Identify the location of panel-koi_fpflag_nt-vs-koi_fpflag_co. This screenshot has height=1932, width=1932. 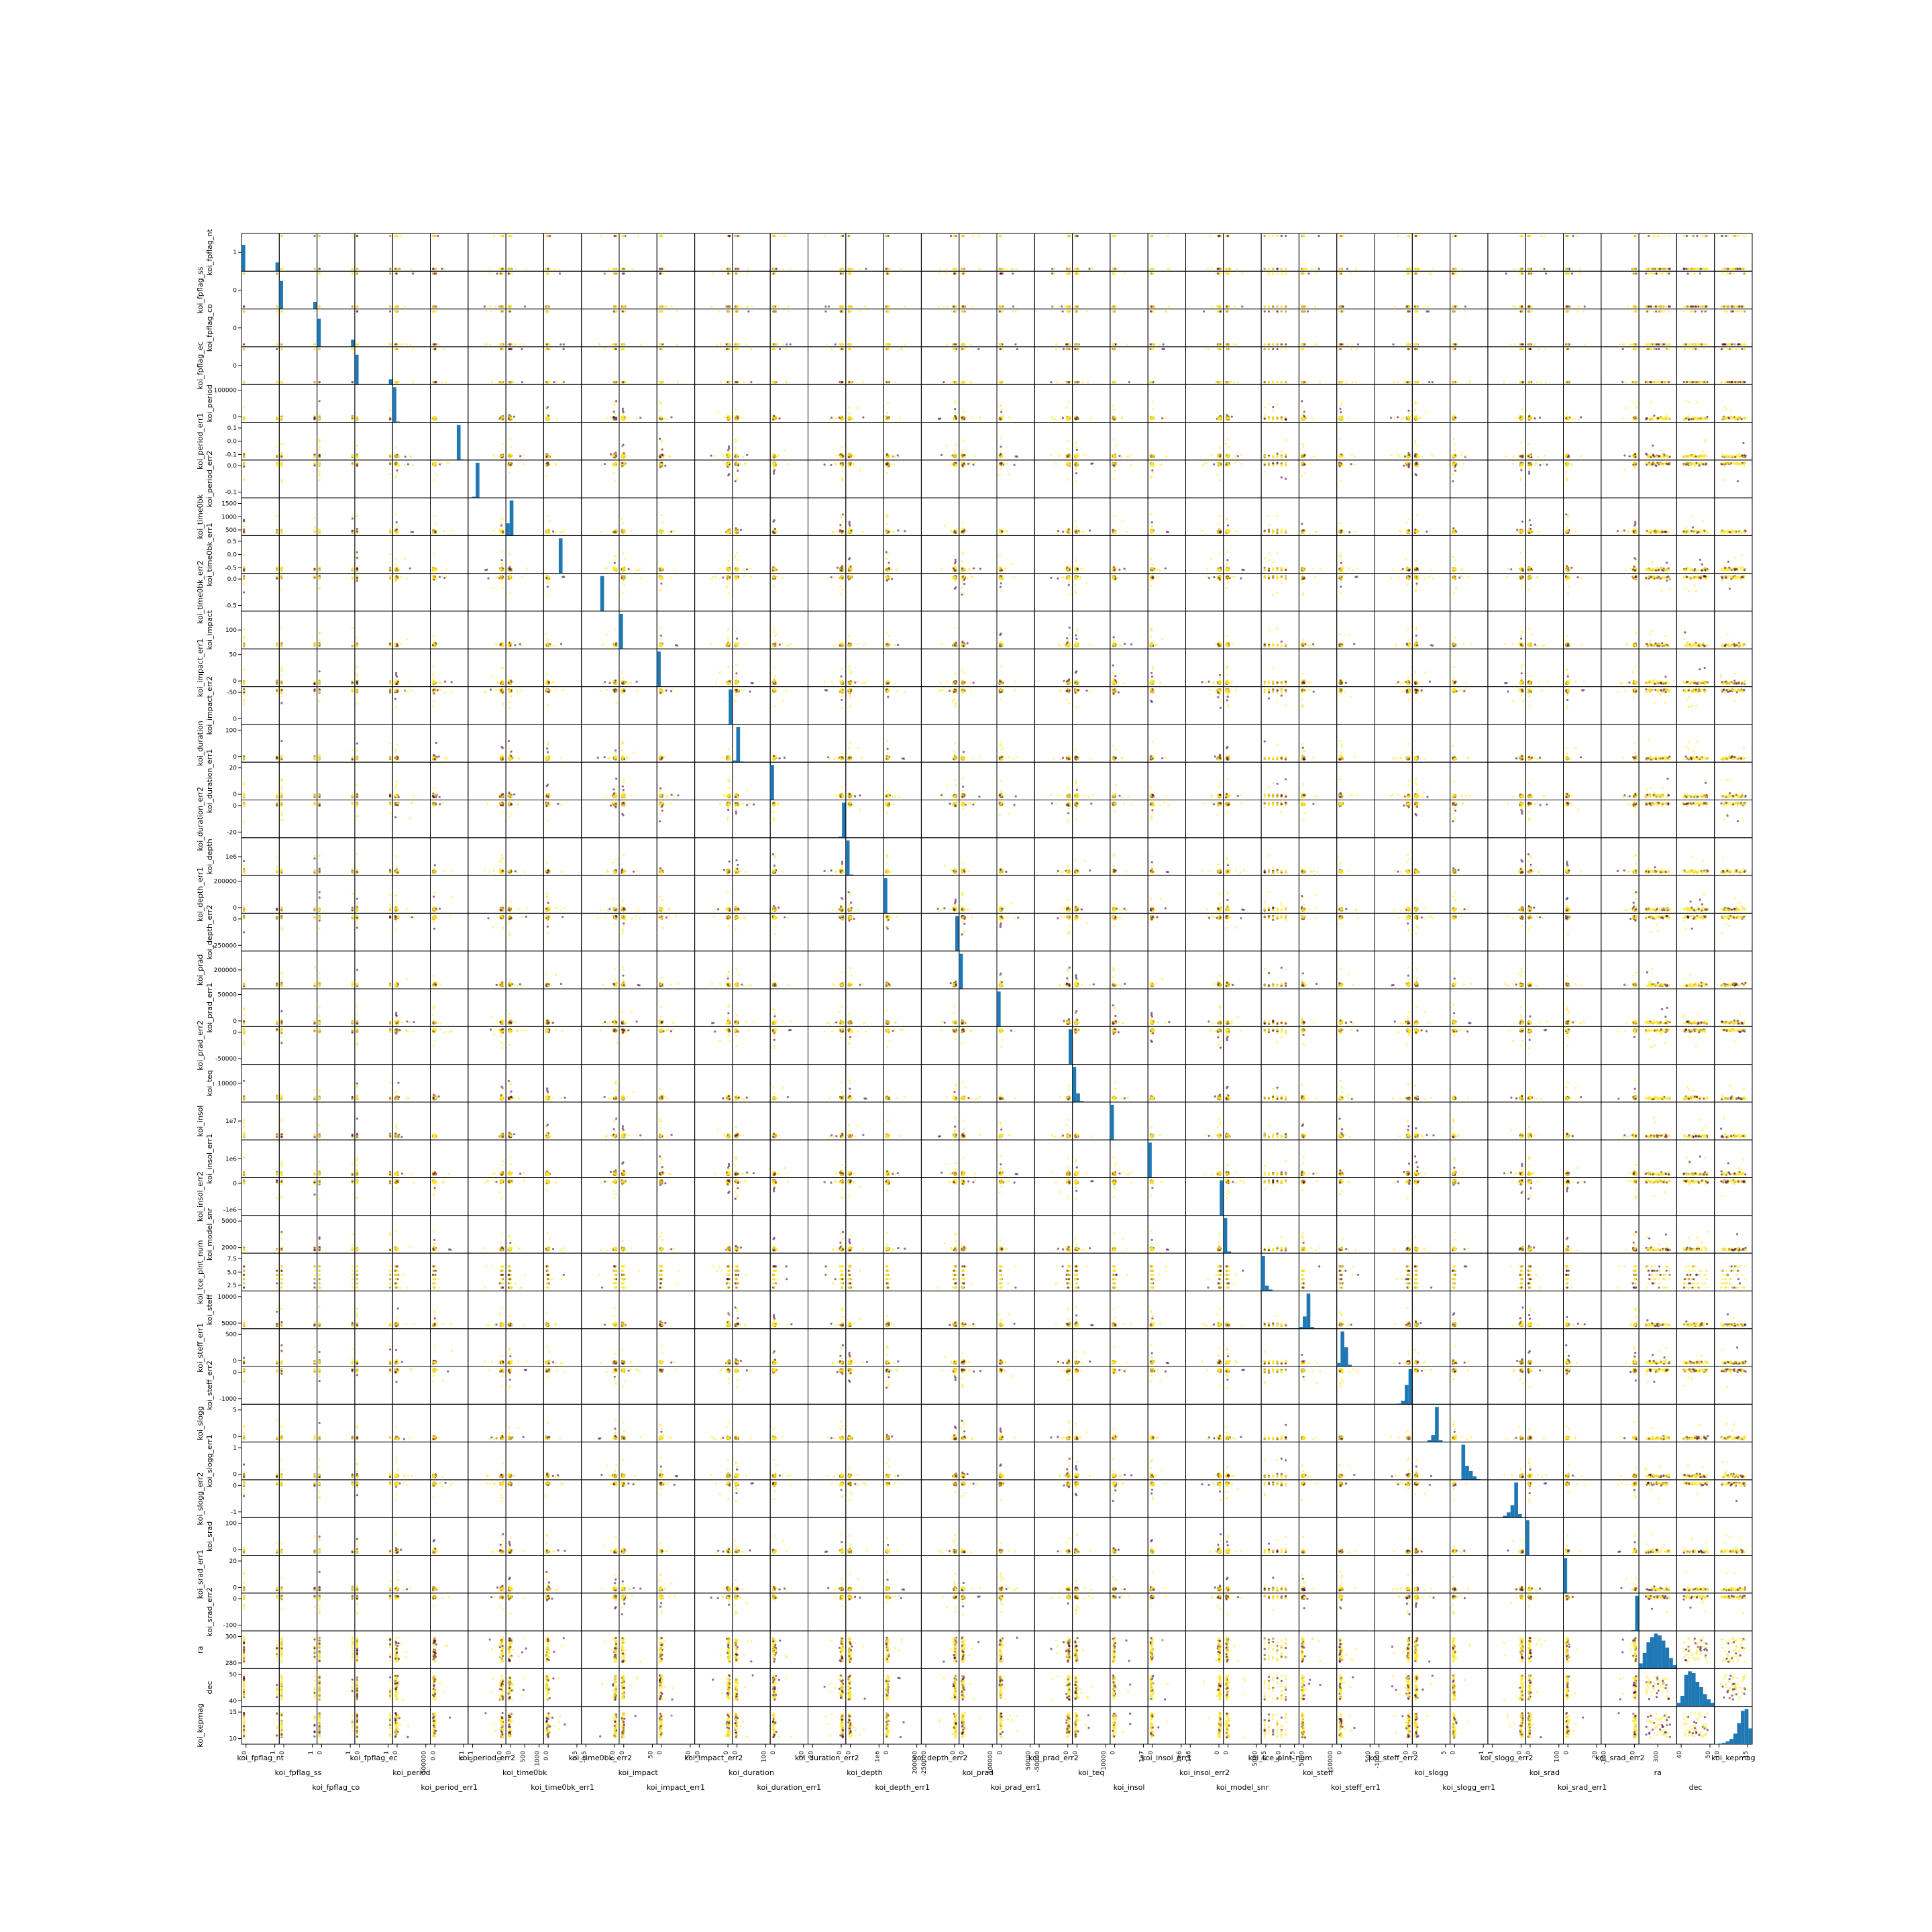
(336, 252).